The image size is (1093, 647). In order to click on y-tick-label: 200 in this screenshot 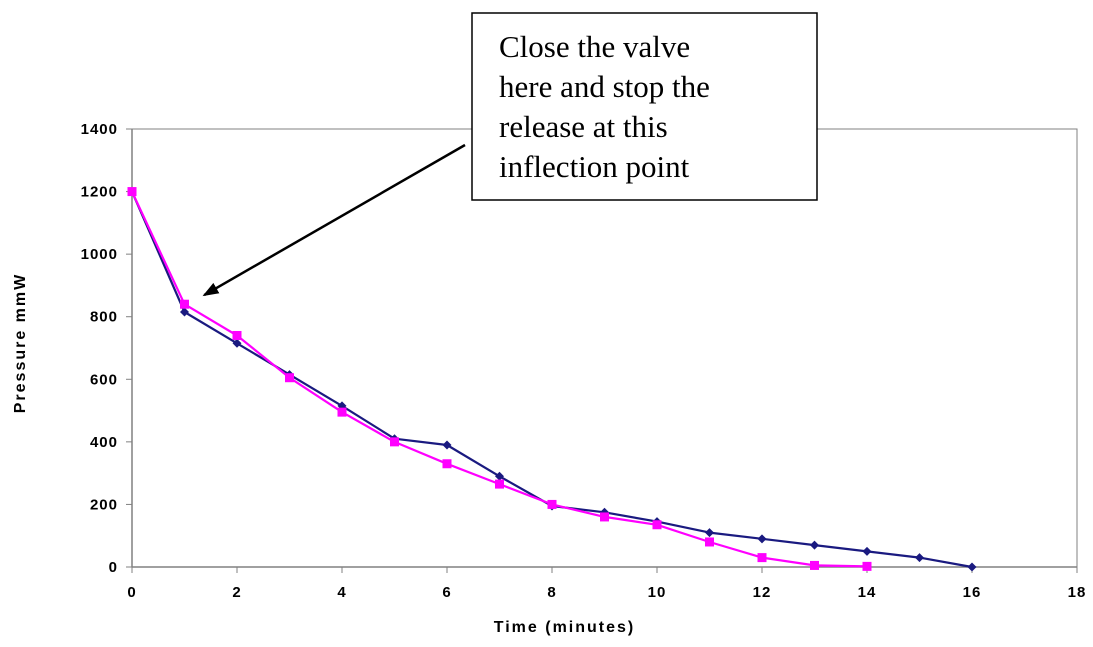, I will do `click(104, 504)`.